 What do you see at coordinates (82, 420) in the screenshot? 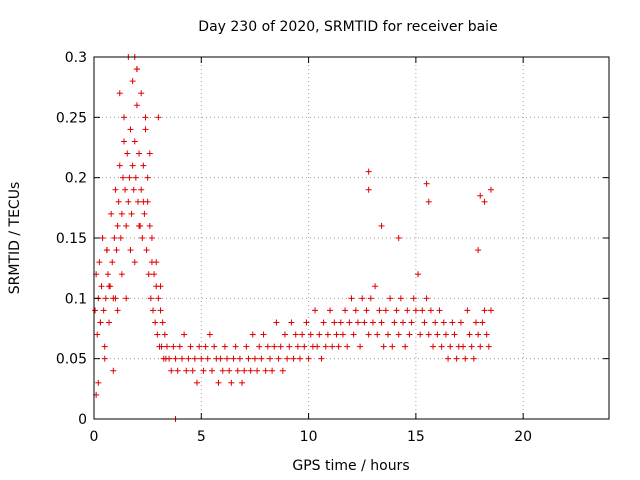
I see `y-tick-label: 0` at bounding box center [82, 420].